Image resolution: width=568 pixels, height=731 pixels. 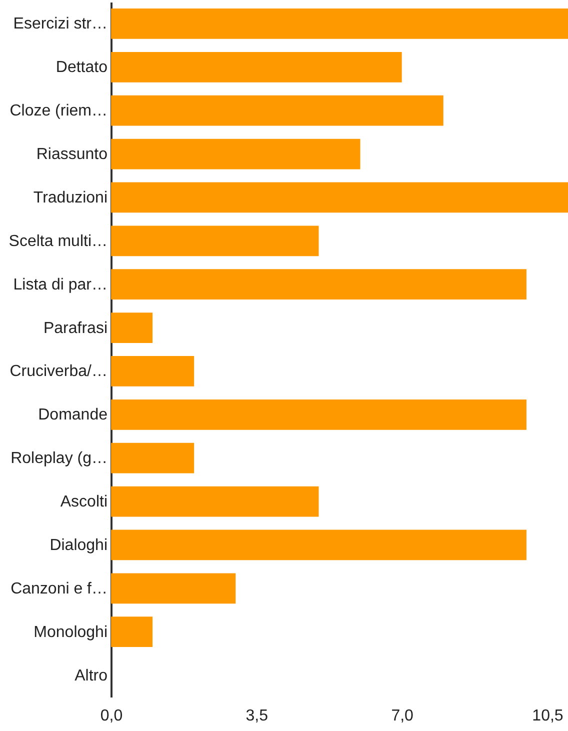 I want to click on y-tick-label: Traduzioni, so click(x=70, y=197).